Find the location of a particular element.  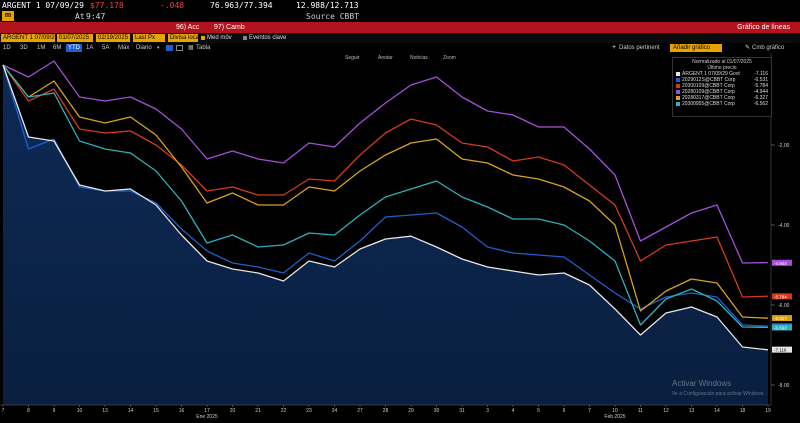

x-tick-label-22: 6 is located at coordinates (564, 411).